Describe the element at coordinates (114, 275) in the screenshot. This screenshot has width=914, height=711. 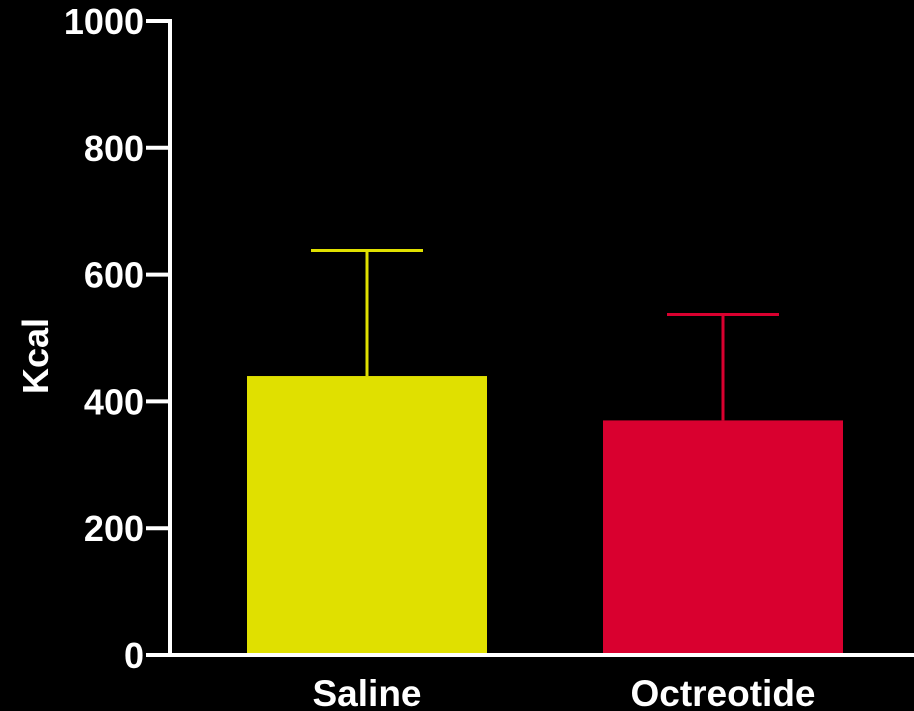
I see `y-tick-label: 600` at that location.